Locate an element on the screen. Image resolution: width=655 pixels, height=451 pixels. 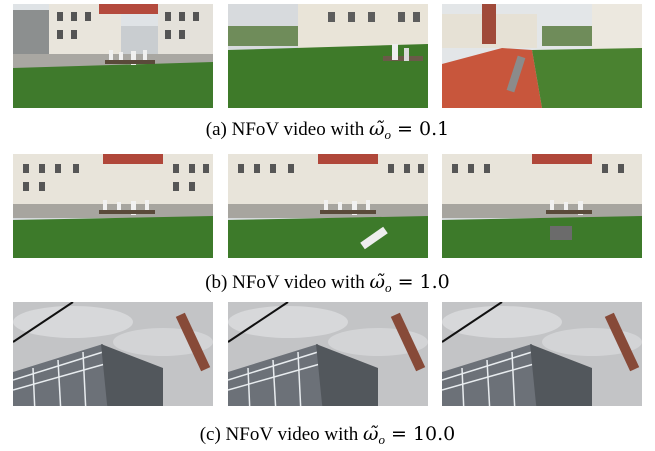
caption-c: (c) NFoV video with ω̃o = 10.0 is located at coordinates (327, 435).